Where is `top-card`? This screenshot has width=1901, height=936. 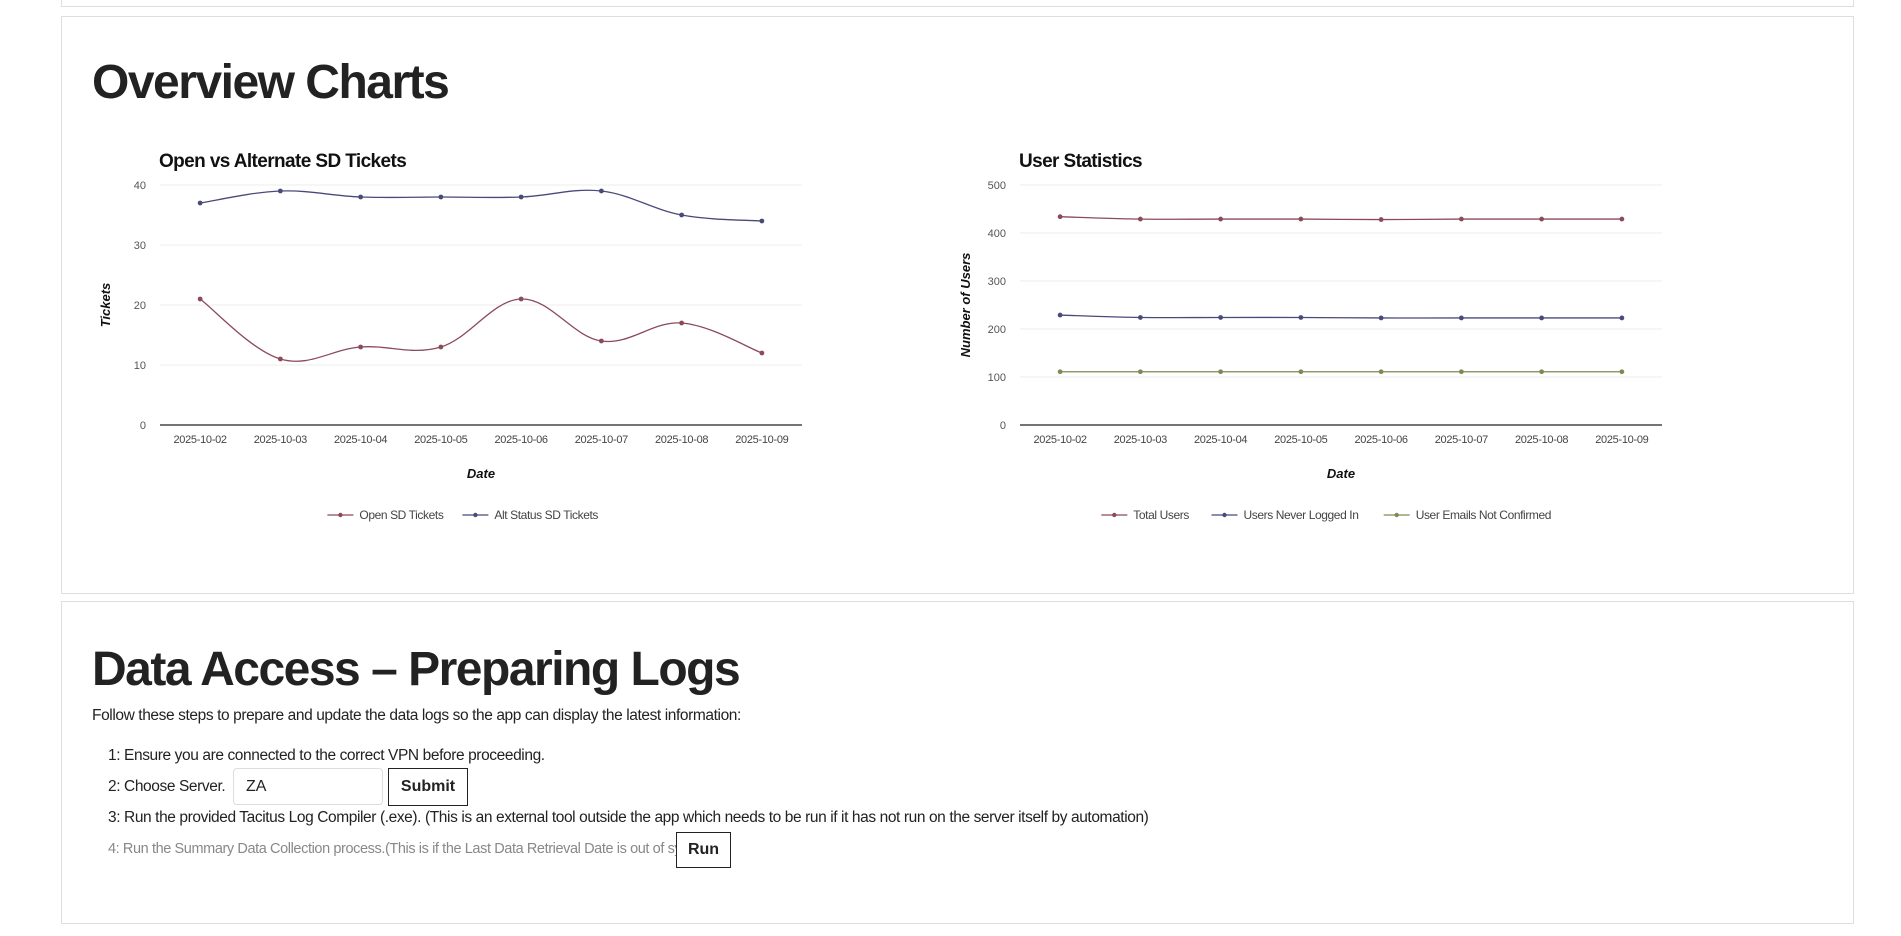
top-card is located at coordinates (957, 3).